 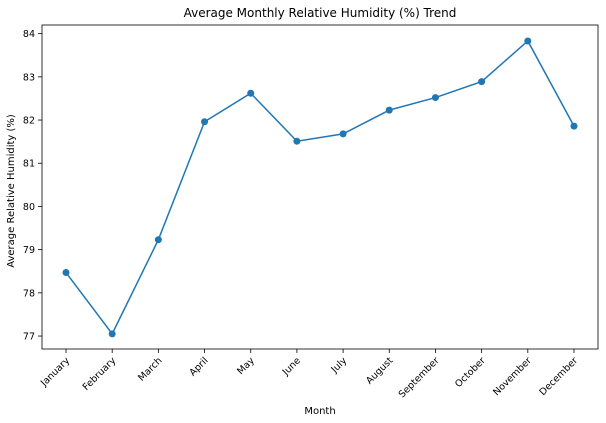 What do you see at coordinates (11, 191) in the screenshot?
I see `y-axis-label: Average Relative Humidity (%)` at bounding box center [11, 191].